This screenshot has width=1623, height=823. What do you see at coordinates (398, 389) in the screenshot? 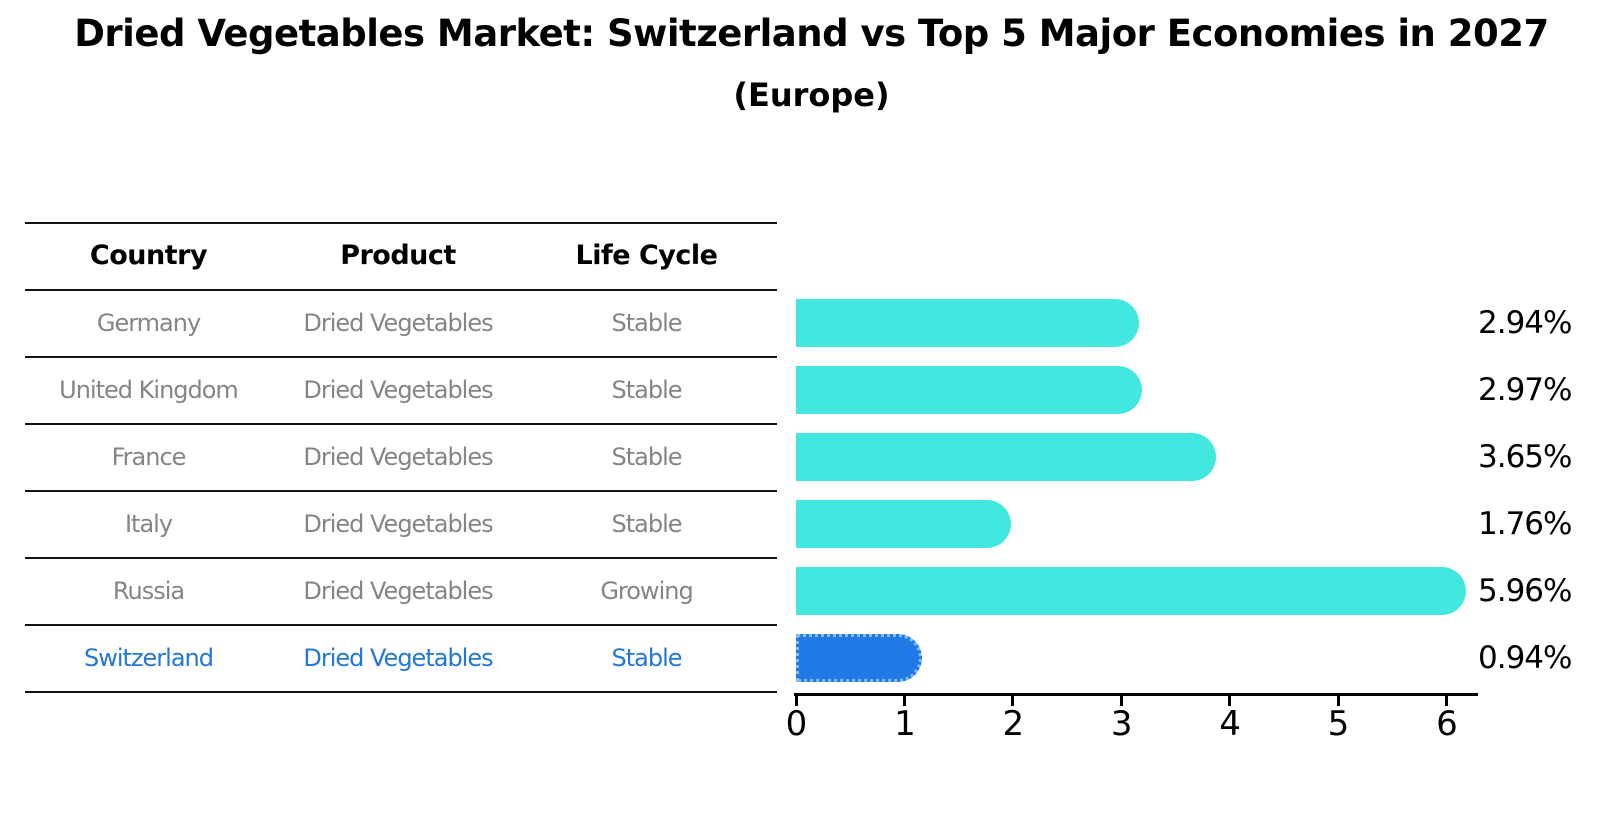
I see `table-cell-product-united-kingdom: Dried Vegetables` at bounding box center [398, 389].